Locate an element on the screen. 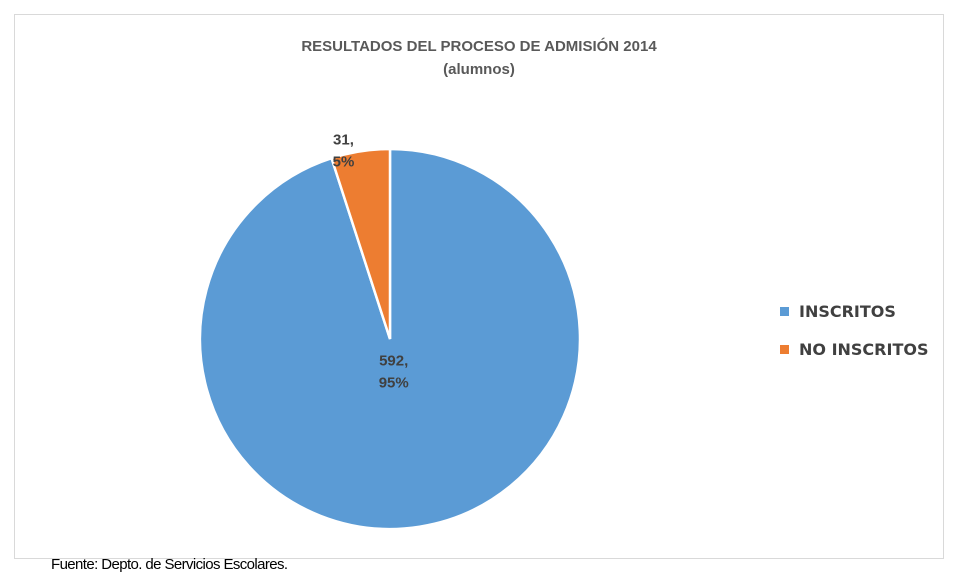 This screenshot has width=958, height=584. legend-item-no-inscritos: NO INSCRITOS is located at coordinates (854, 349).